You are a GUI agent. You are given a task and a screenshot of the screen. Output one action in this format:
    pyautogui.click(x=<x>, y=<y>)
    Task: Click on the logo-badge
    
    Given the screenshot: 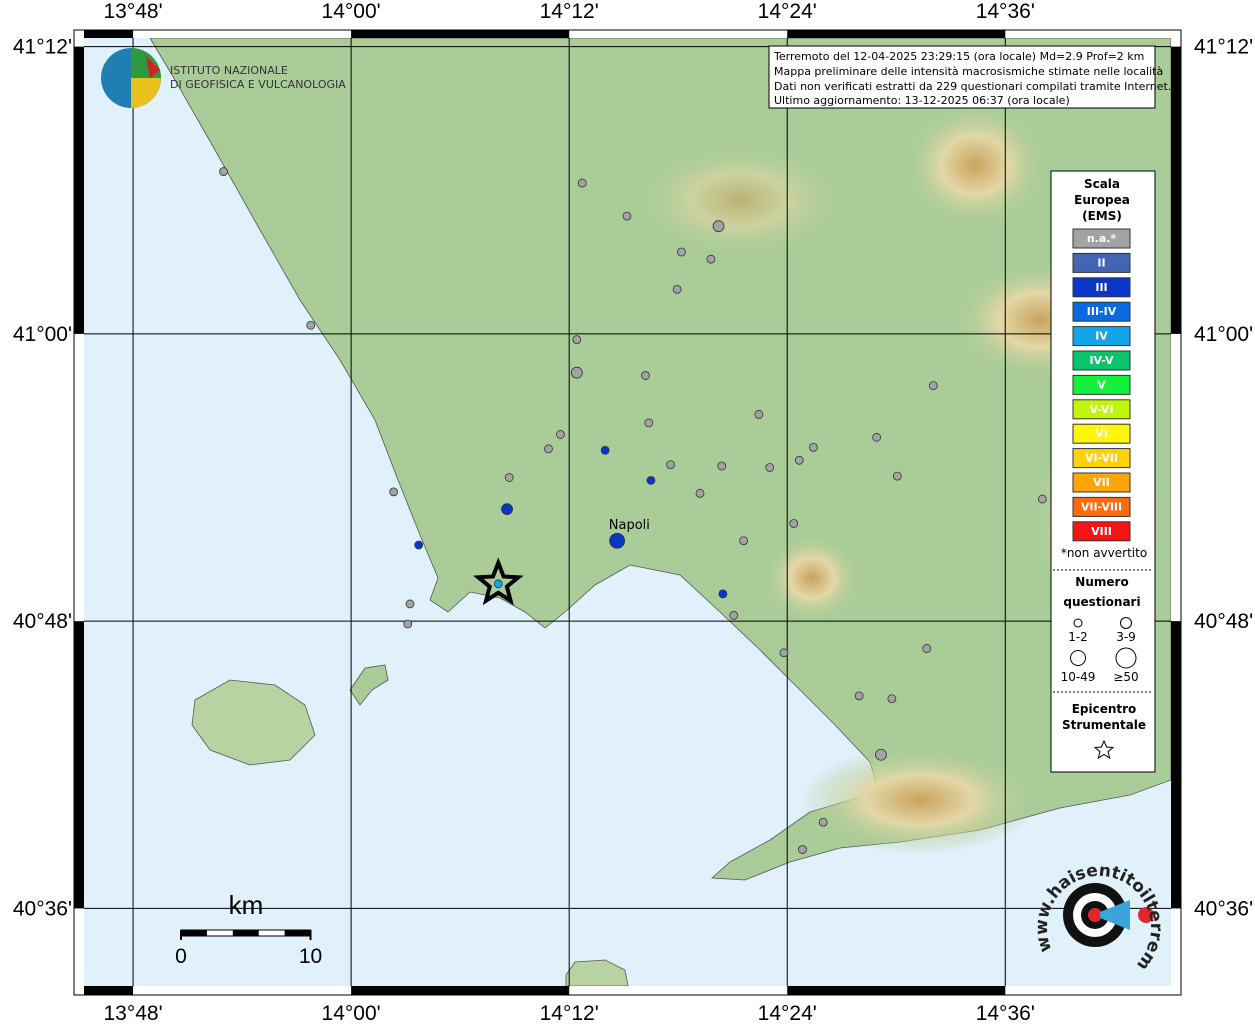 What is the action you would take?
    pyautogui.click(x=1146, y=915)
    